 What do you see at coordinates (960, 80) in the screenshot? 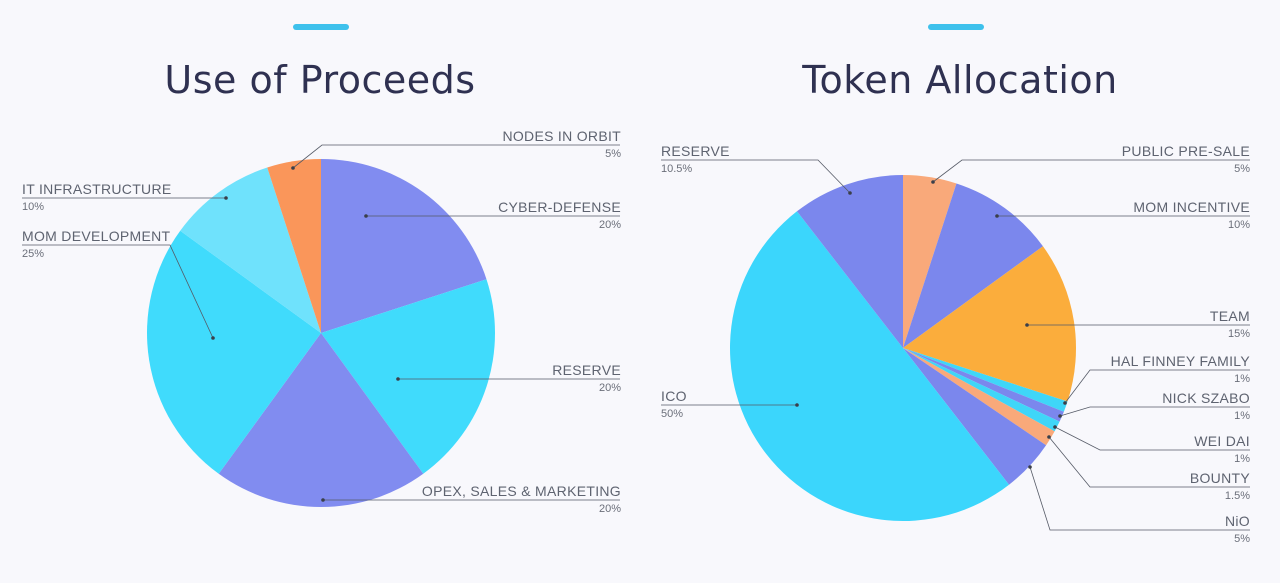
I see `chart-title: Token Allocation` at bounding box center [960, 80].